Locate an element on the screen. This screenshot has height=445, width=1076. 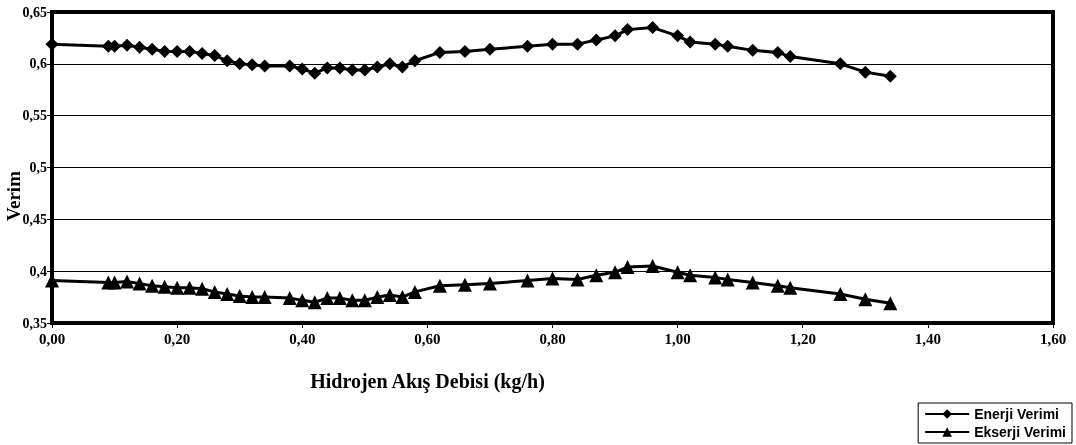
y-tick-label: 0,6 is located at coordinates (38, 64).